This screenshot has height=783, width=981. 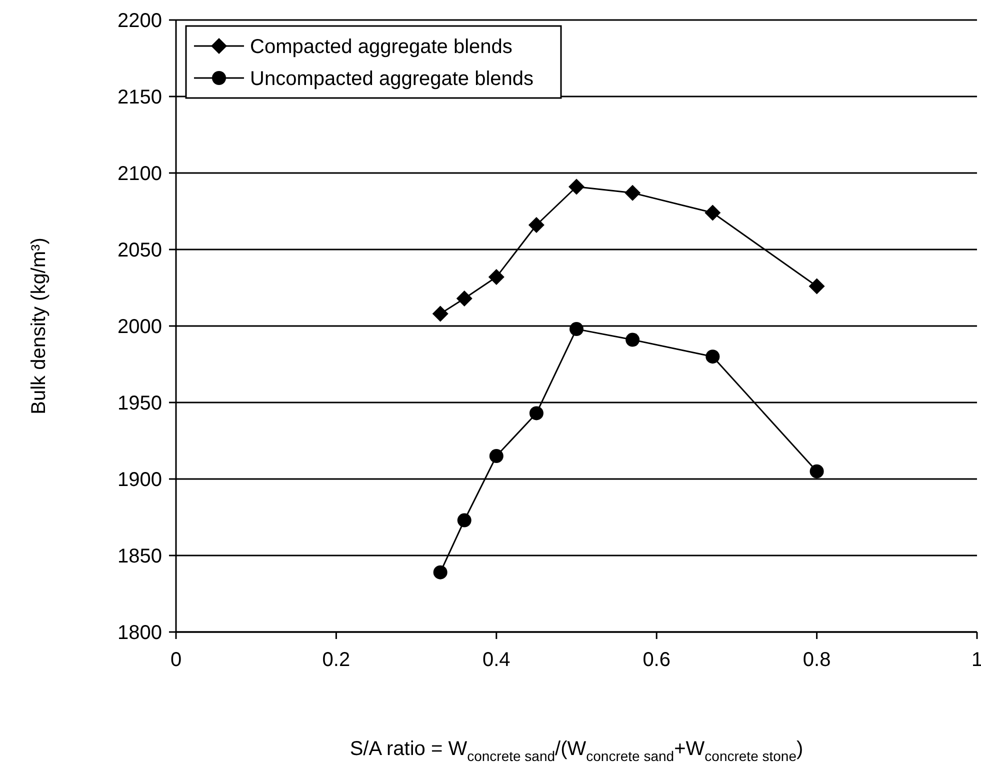 What do you see at coordinates (39, 326) in the screenshot?
I see `y-axis-title: Bulk density (kg/m³)` at bounding box center [39, 326].